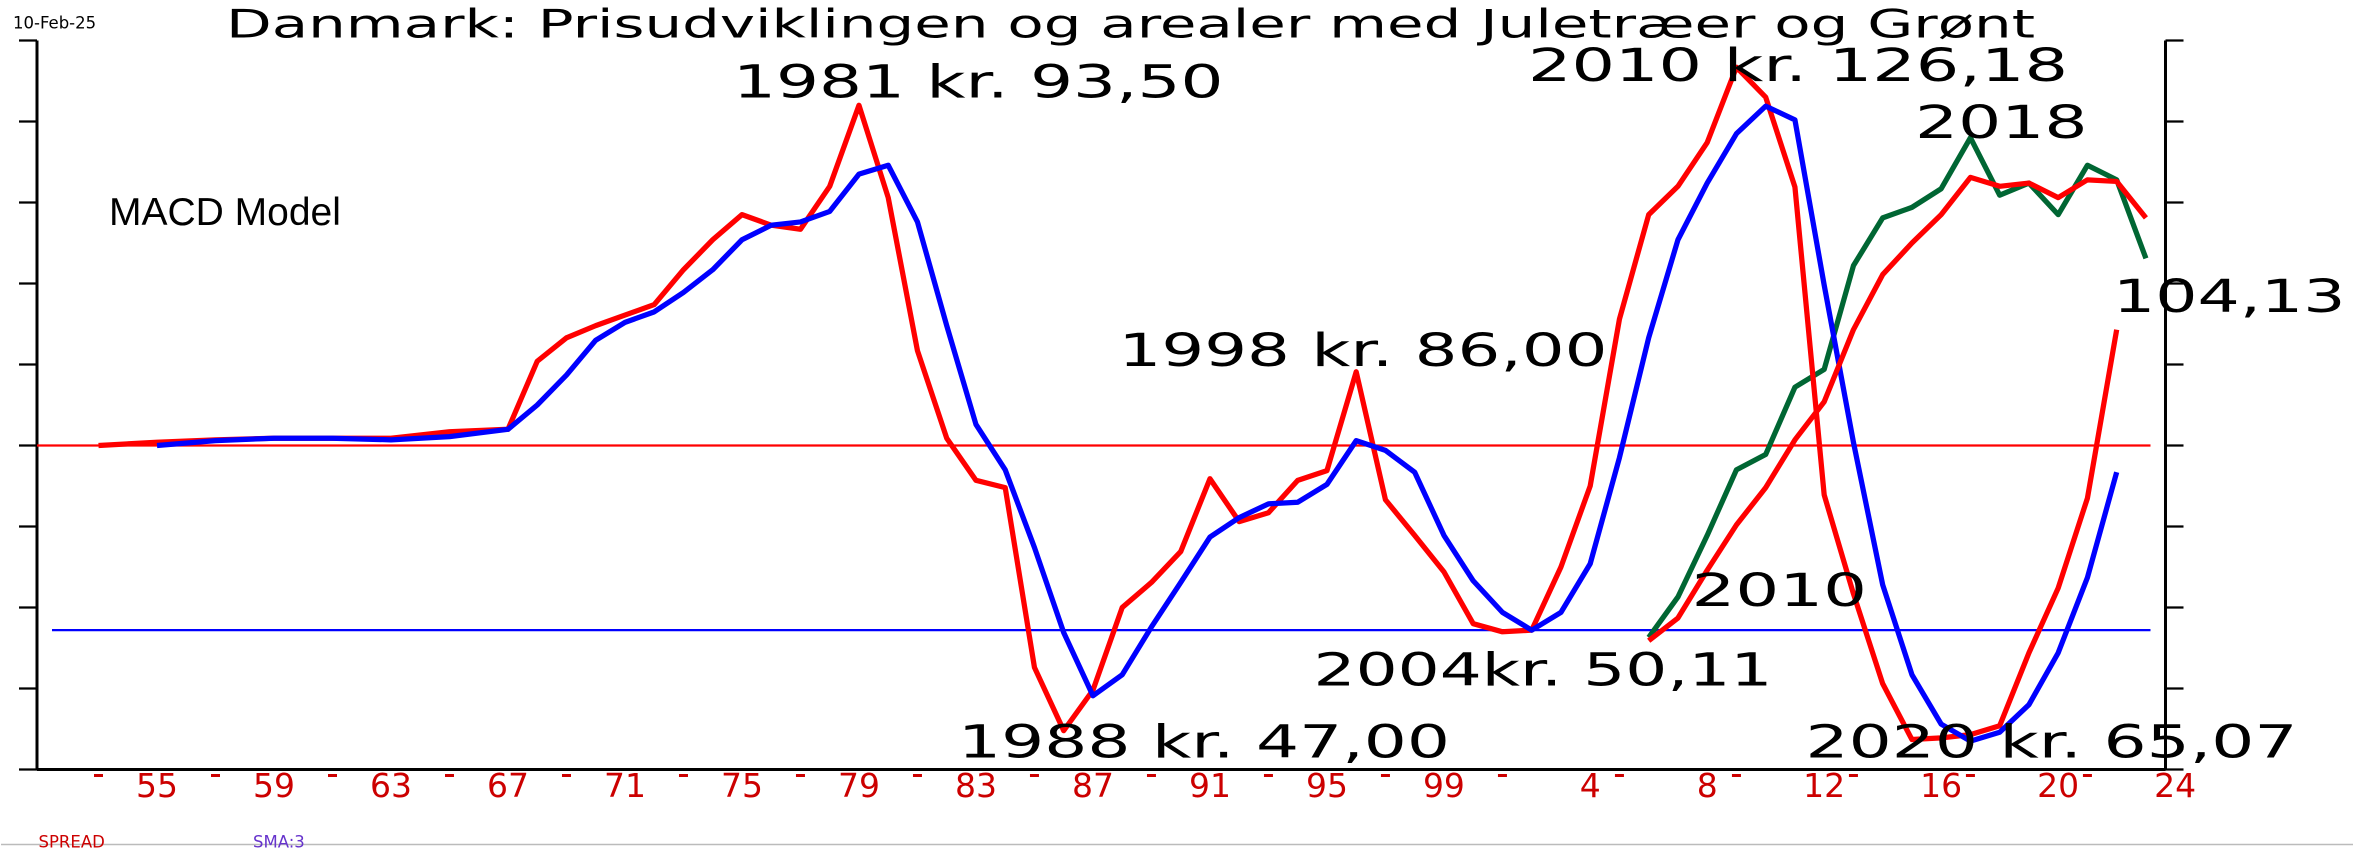  I want to click on x-tick-label: 16, so click(1941, 785).